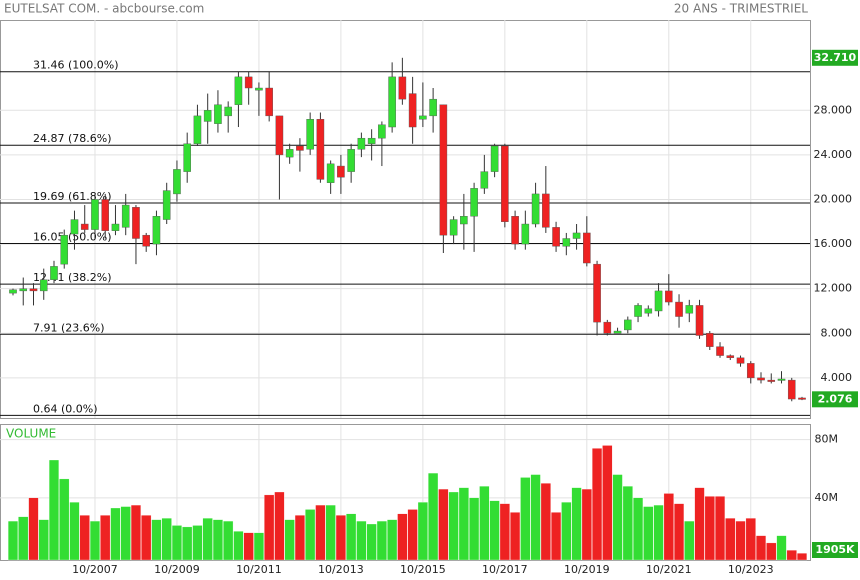 The width and height of the screenshot is (860, 580). What do you see at coordinates (587, 569) in the screenshot?
I see `x-tick-label: 10/2019` at bounding box center [587, 569].